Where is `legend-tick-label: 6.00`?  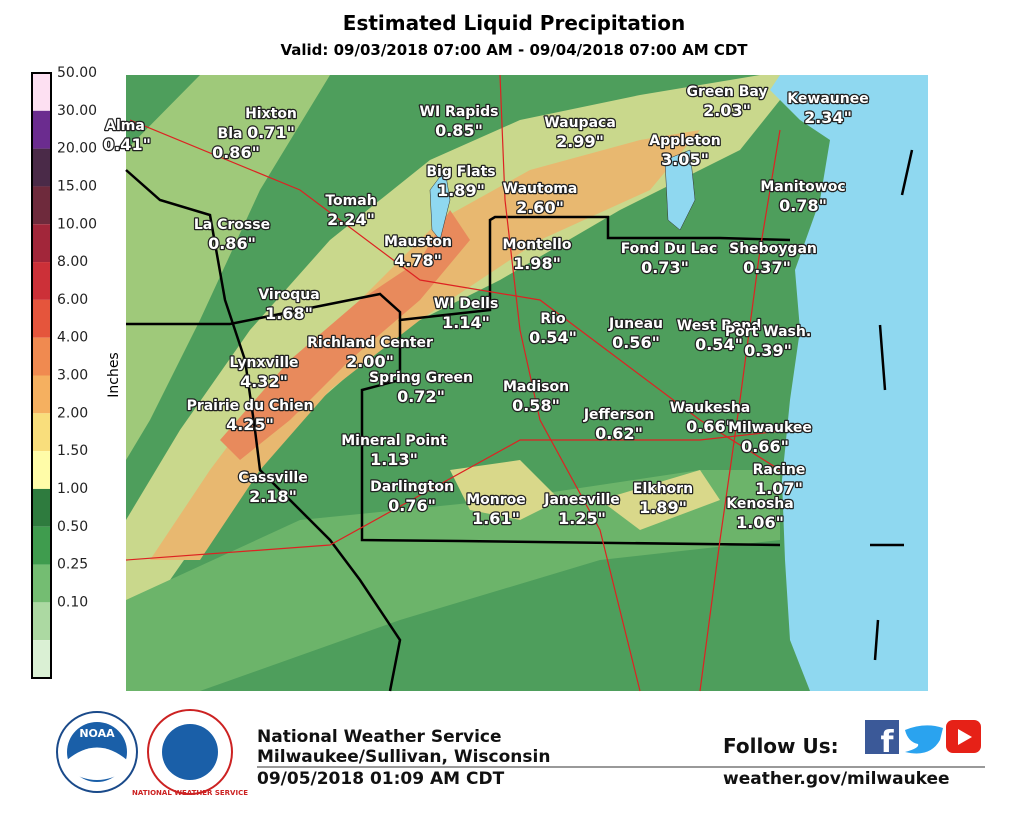
legend-tick-label: 6.00 is located at coordinates (72, 300).